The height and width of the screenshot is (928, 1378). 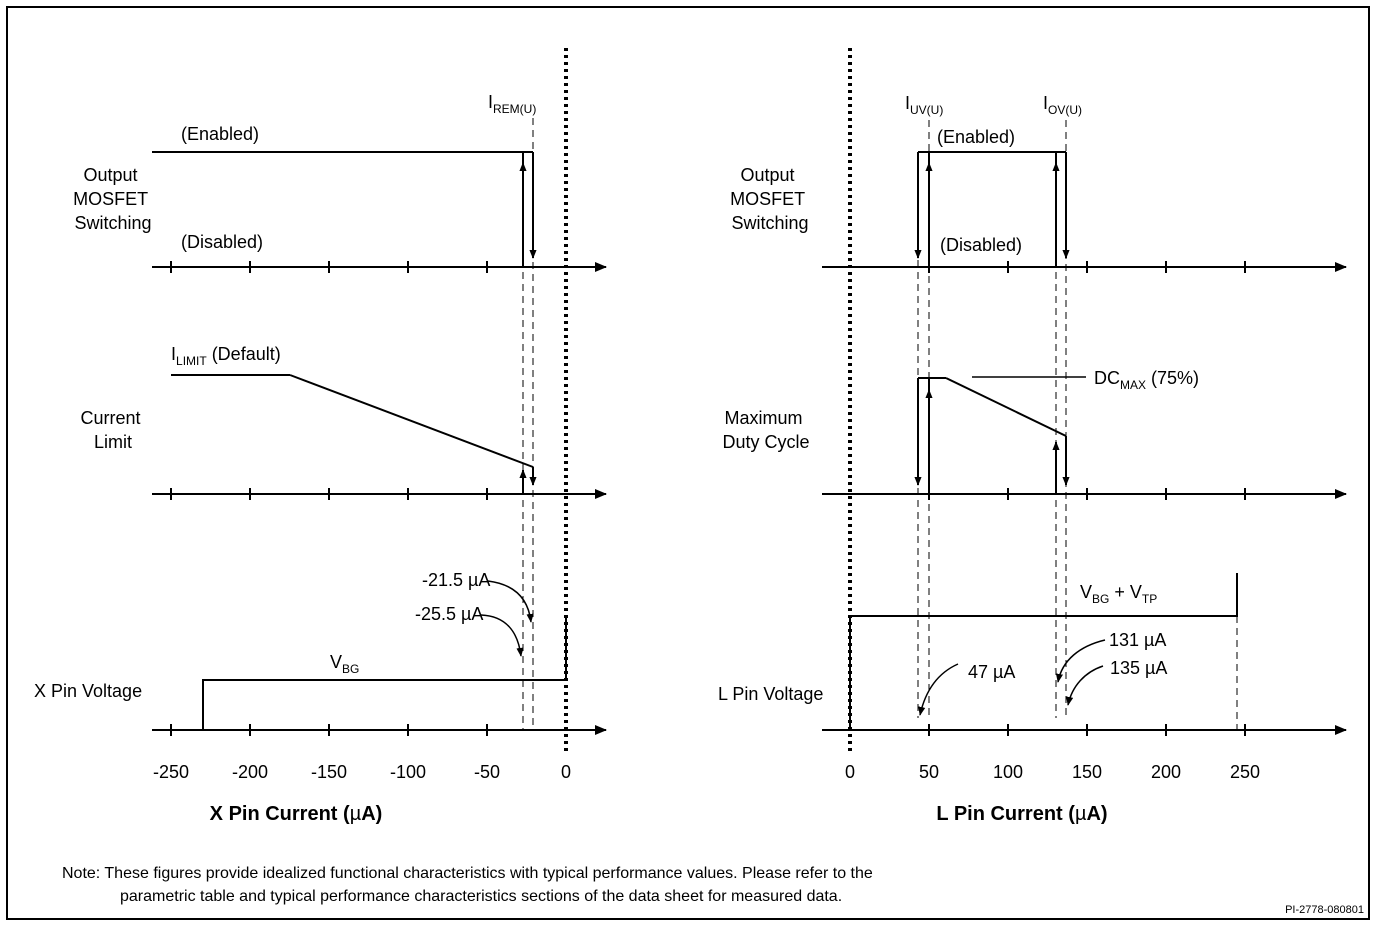 What do you see at coordinates (1146, 380) in the screenshot?
I see `right-dcmax-label: DCMAX (75%)` at bounding box center [1146, 380].